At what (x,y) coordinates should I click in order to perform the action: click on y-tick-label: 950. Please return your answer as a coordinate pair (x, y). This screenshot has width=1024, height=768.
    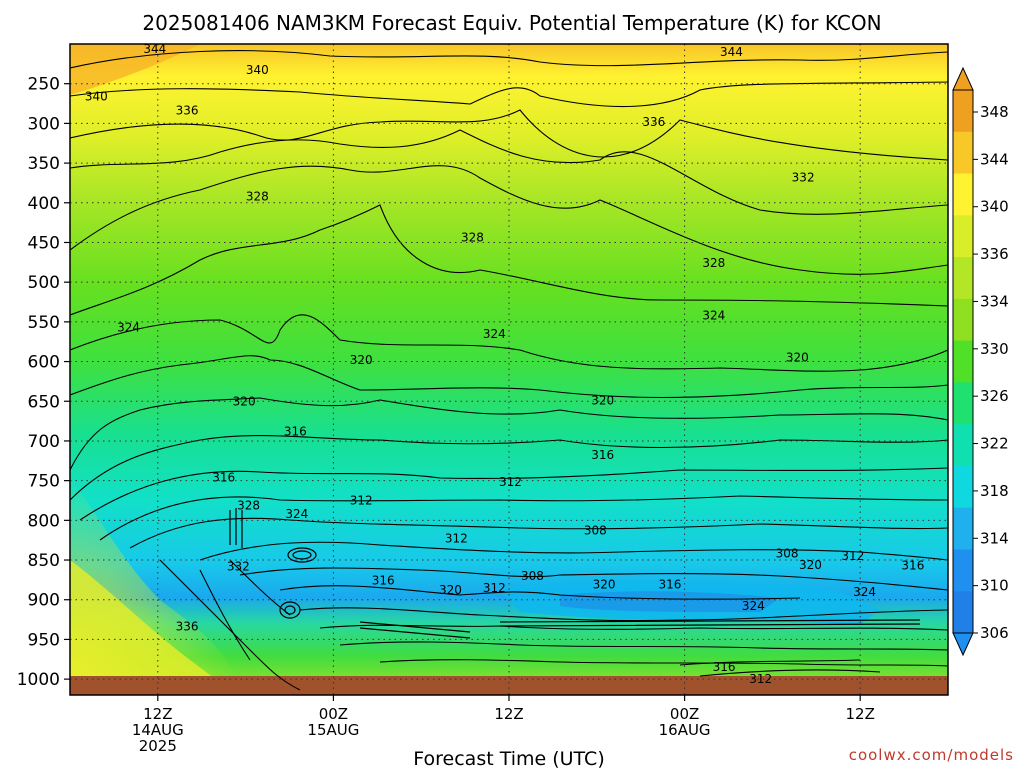
    Looking at the image, I should click on (44, 640).